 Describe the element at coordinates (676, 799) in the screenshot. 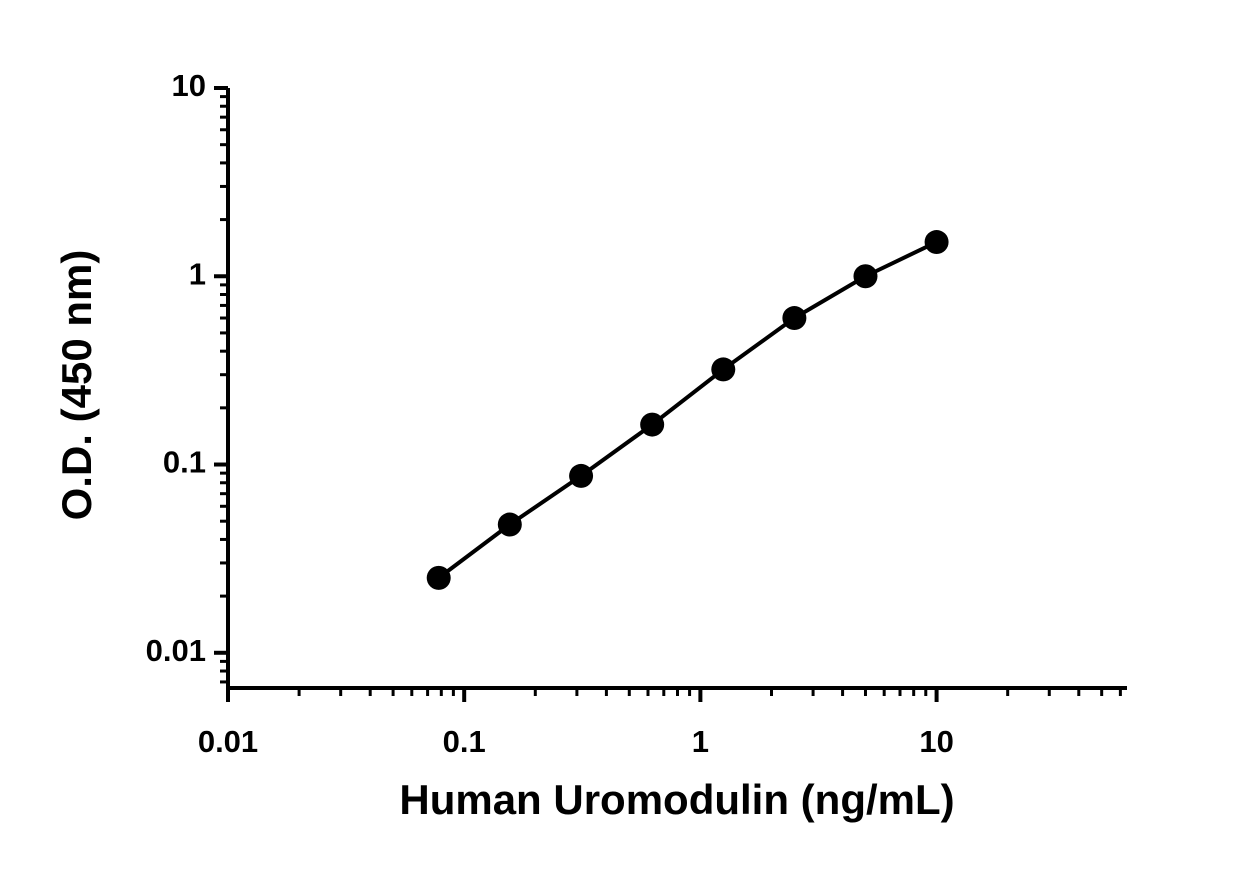

I see `x-axis-title: Human Uromodulin (ng/mL)` at that location.